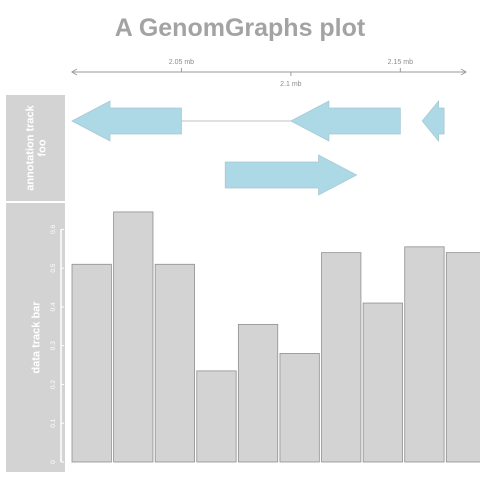  I want to click on axis-tick-label: 2.1 mb, so click(291, 84).